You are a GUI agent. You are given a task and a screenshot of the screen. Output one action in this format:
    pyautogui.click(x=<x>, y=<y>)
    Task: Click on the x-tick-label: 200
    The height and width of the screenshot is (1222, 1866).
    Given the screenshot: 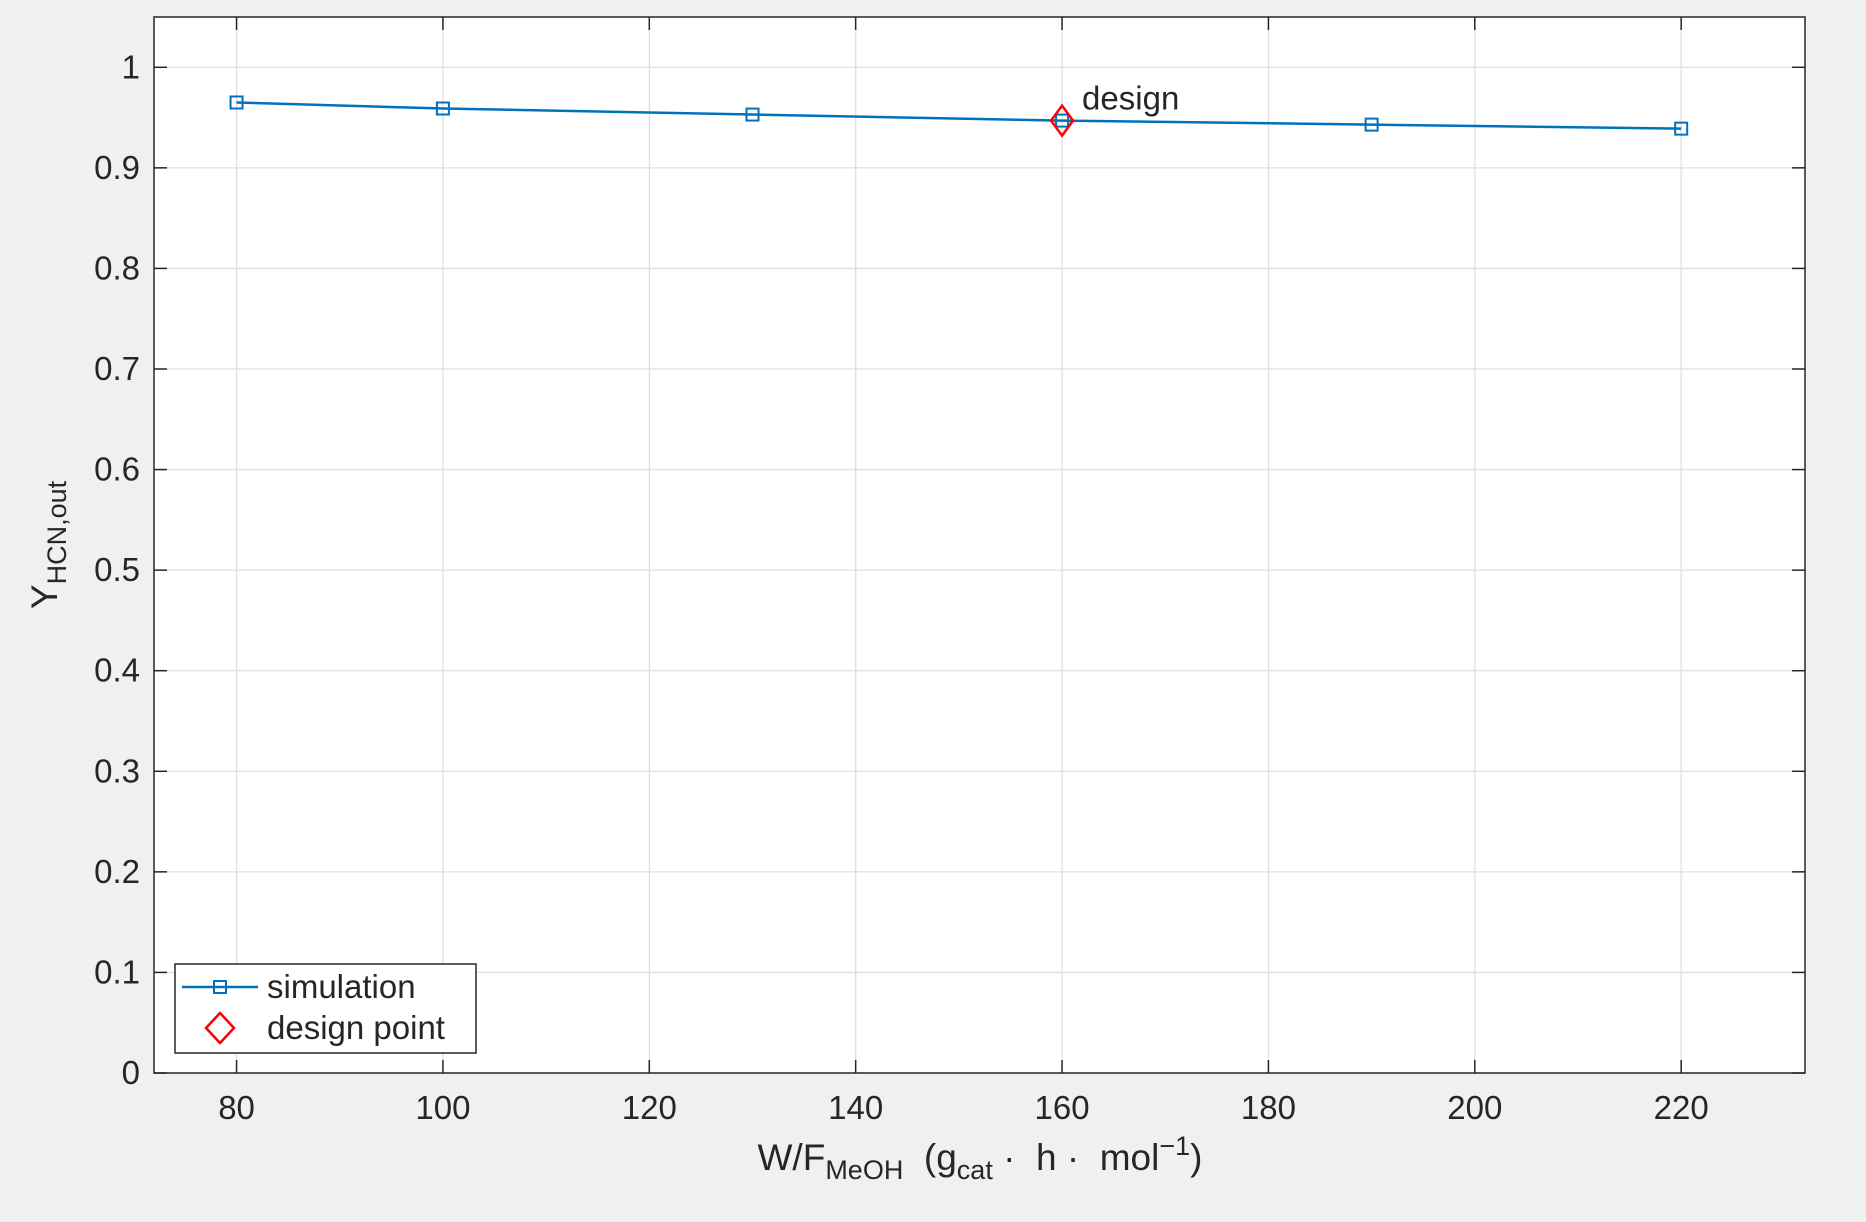 What is the action you would take?
    pyautogui.click(x=1474, y=1107)
    